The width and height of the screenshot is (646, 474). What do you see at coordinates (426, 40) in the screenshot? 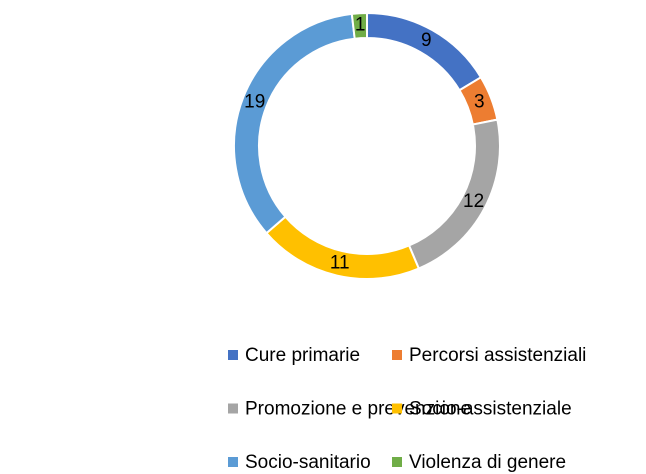
I see `data-label: 9` at bounding box center [426, 40].